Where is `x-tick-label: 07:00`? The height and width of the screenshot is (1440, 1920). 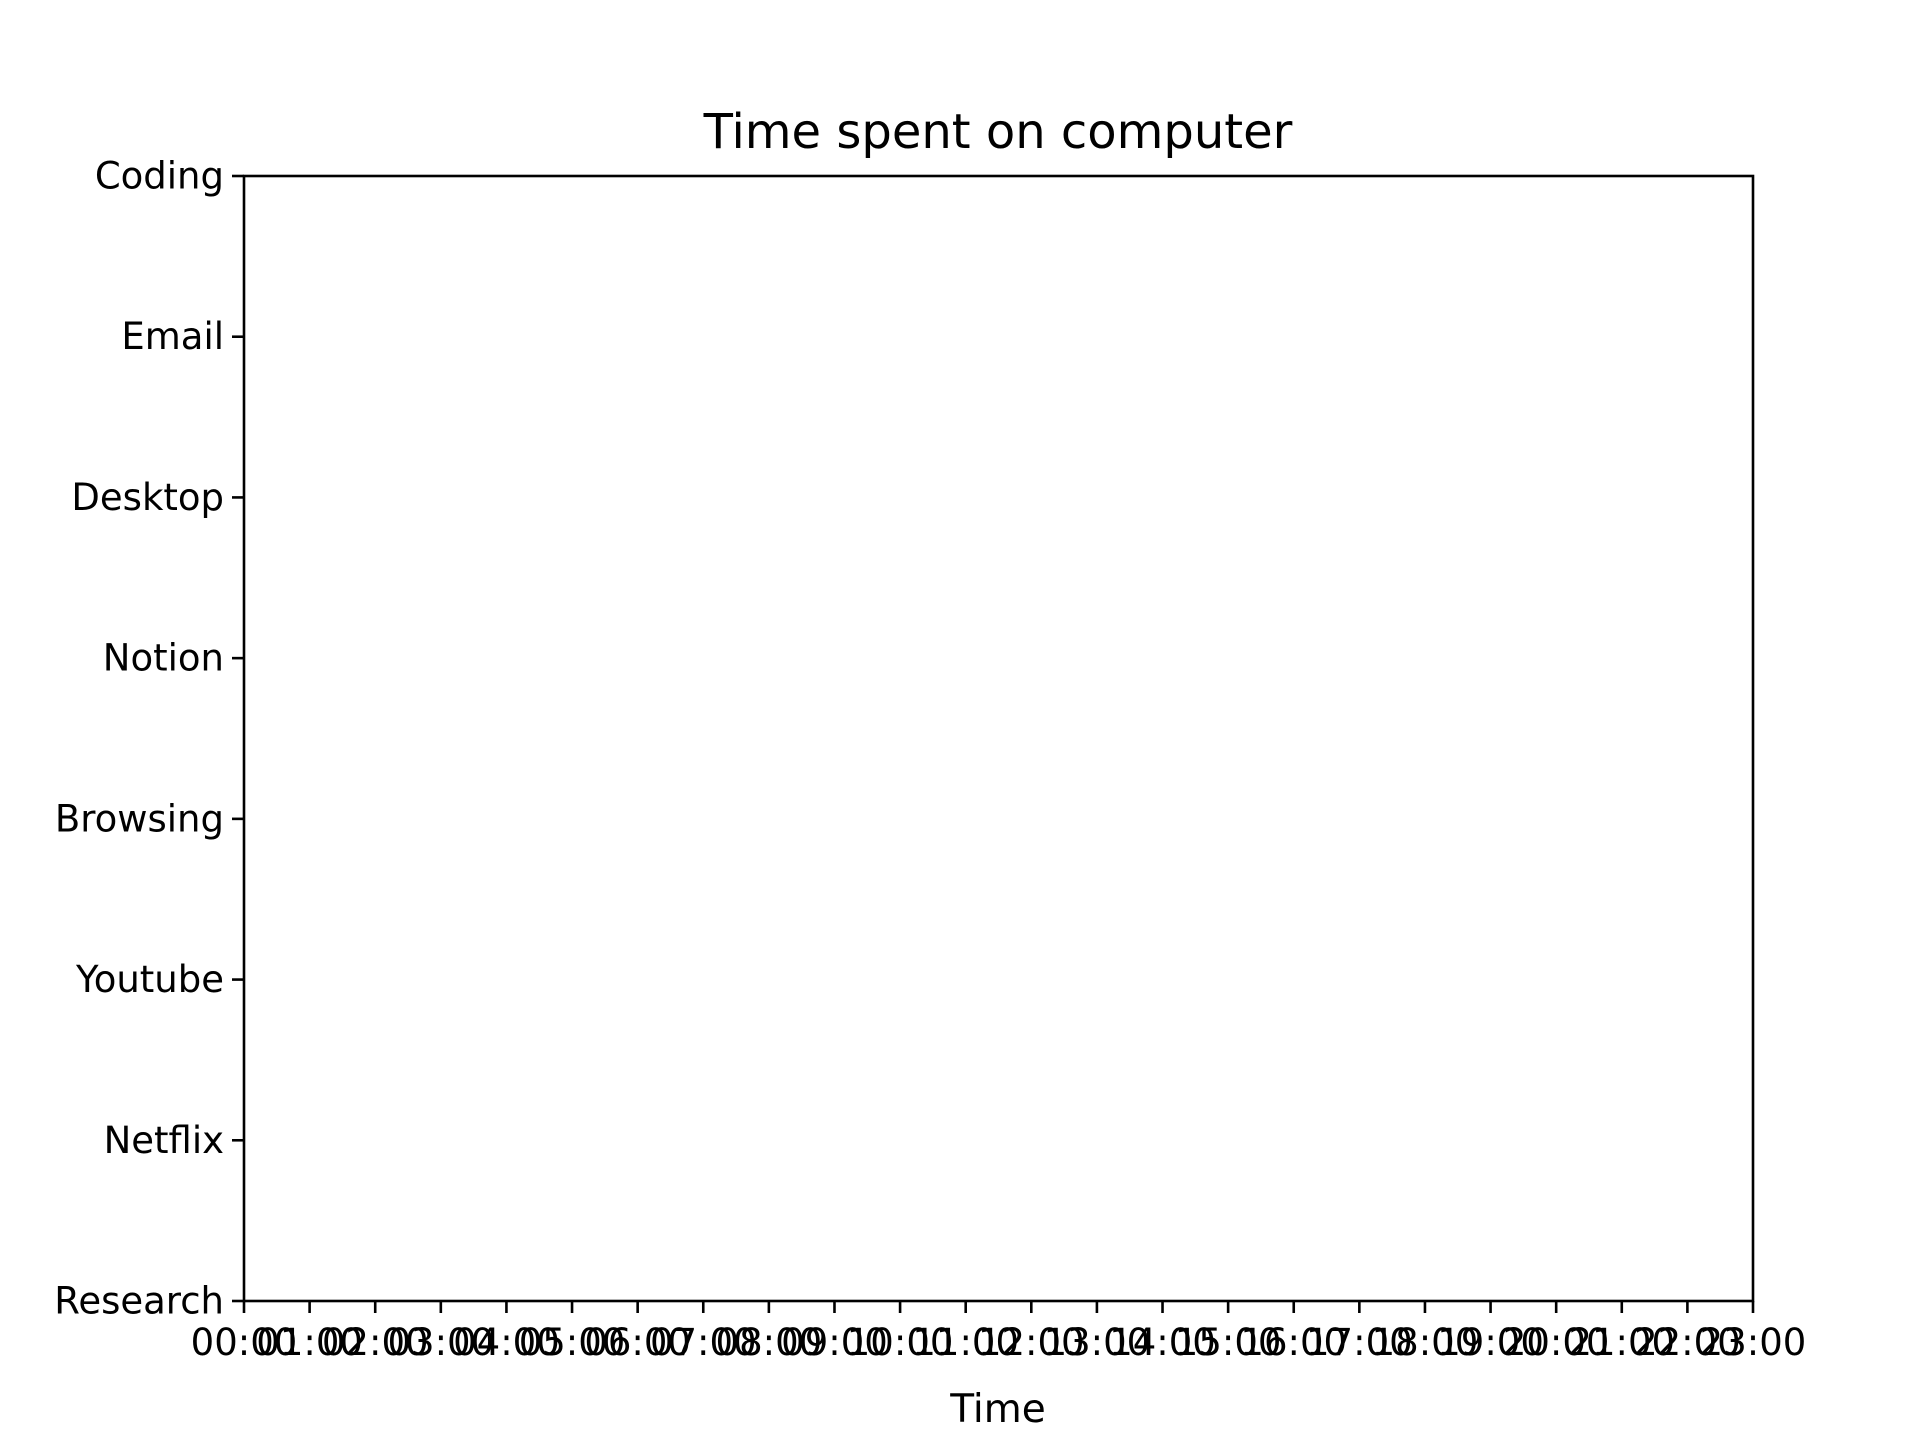 x-tick-label: 07:00 is located at coordinates (703, 1342).